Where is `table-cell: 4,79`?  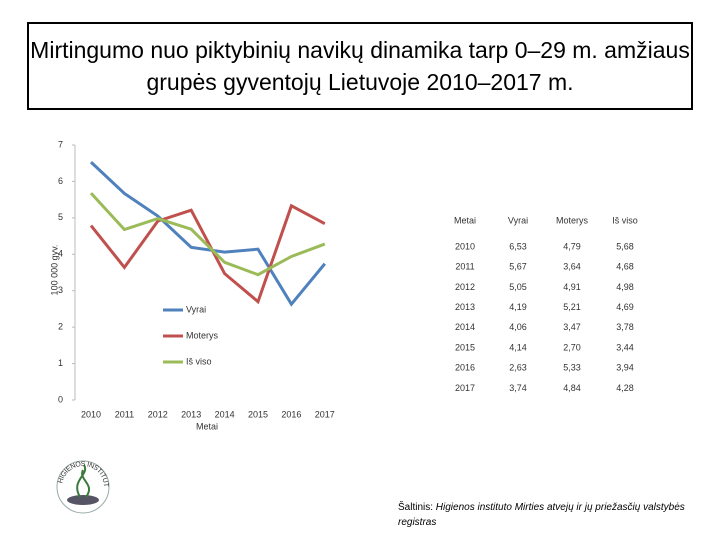
table-cell: 4,79 is located at coordinates (572, 246).